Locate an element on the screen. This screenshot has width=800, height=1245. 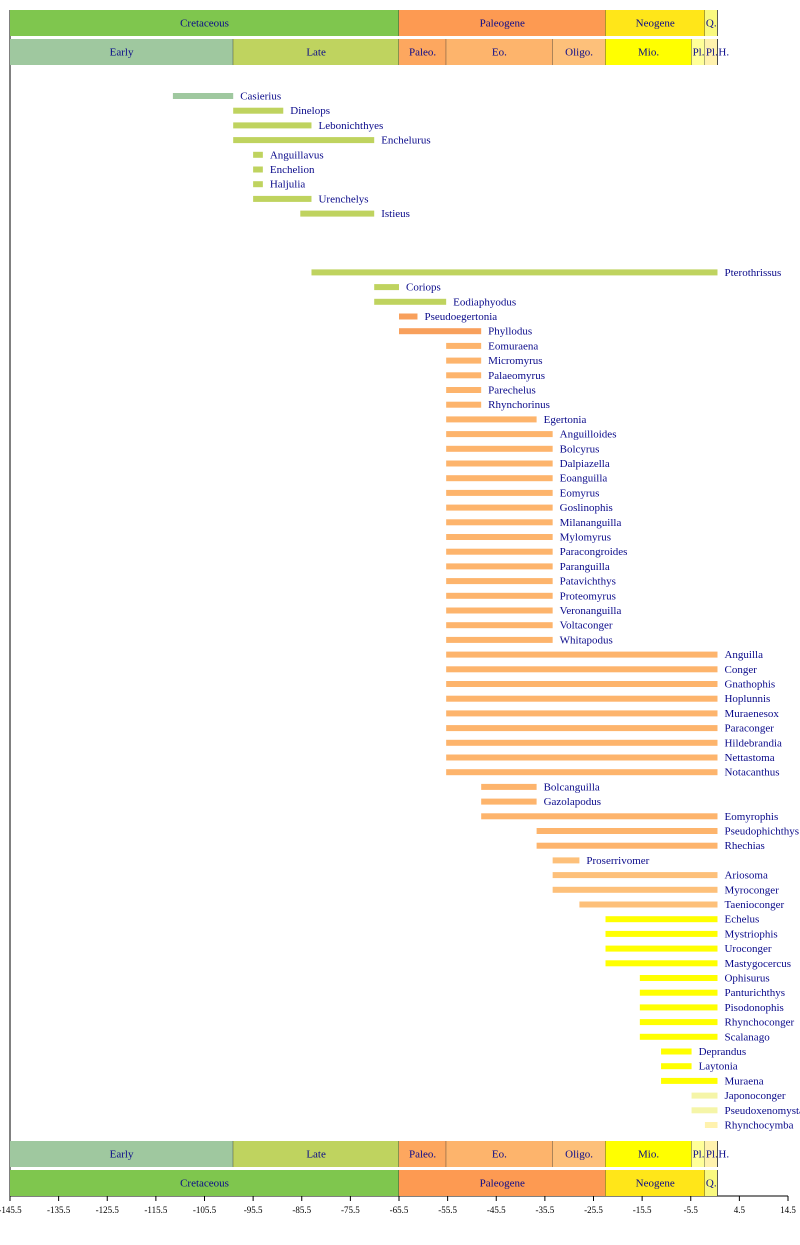
band-label: Paleo. is located at coordinates (422, 53).